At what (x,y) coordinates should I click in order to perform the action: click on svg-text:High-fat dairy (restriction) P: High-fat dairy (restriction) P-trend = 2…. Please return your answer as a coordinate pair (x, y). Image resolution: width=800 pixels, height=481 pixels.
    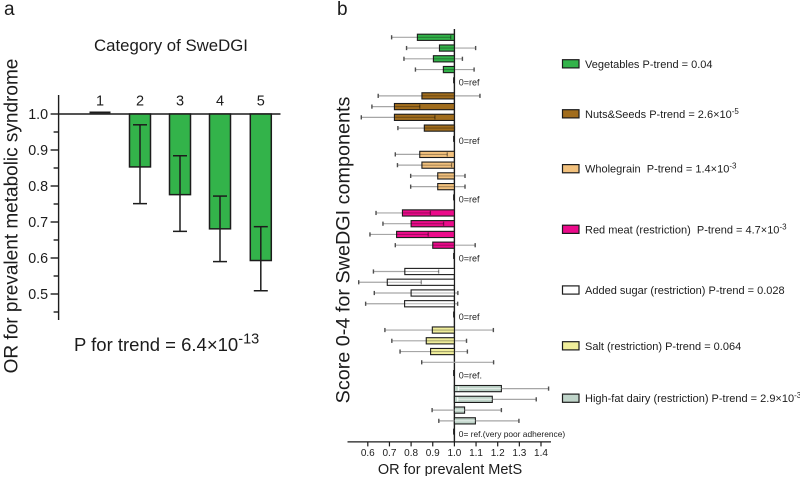
    Looking at the image, I should click on (692, 398).